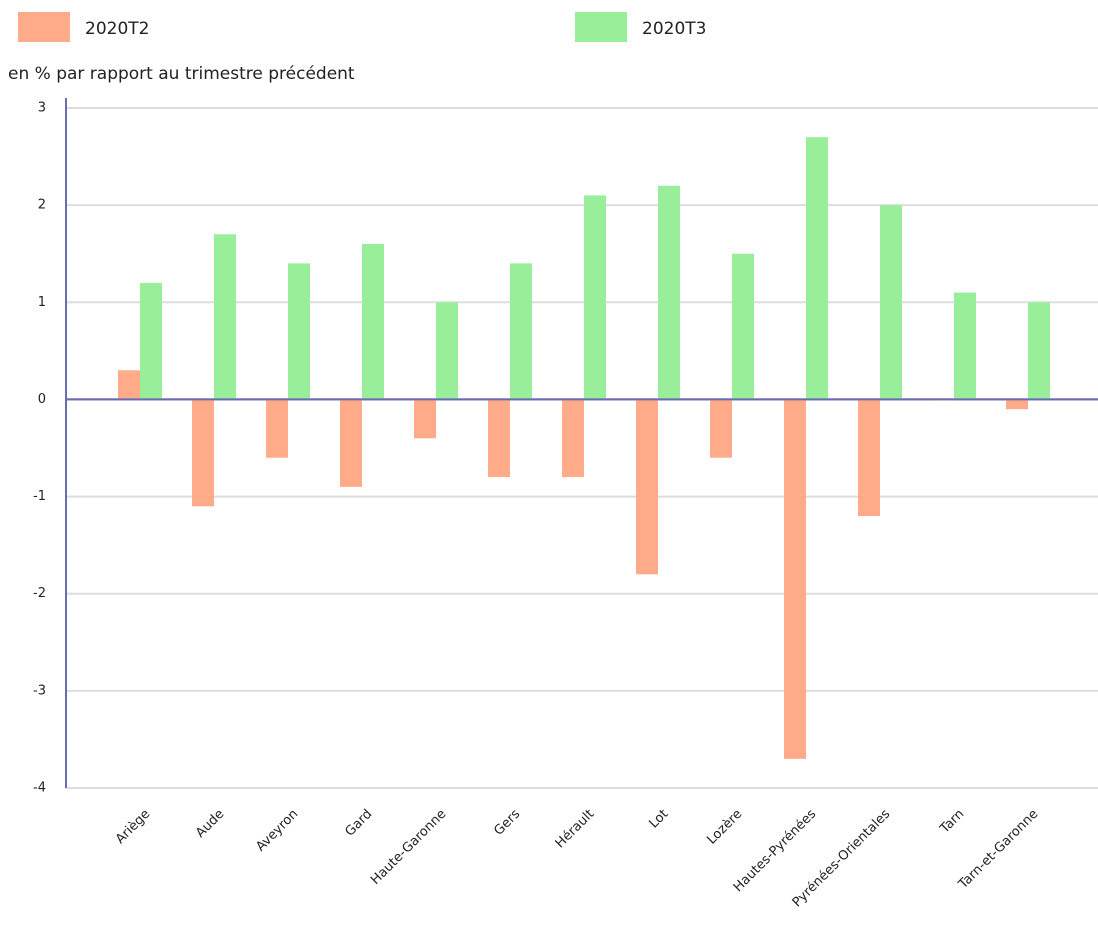 The width and height of the screenshot is (1098, 952). What do you see at coordinates (42, 399) in the screenshot?
I see `y-tick-label: 0` at bounding box center [42, 399].